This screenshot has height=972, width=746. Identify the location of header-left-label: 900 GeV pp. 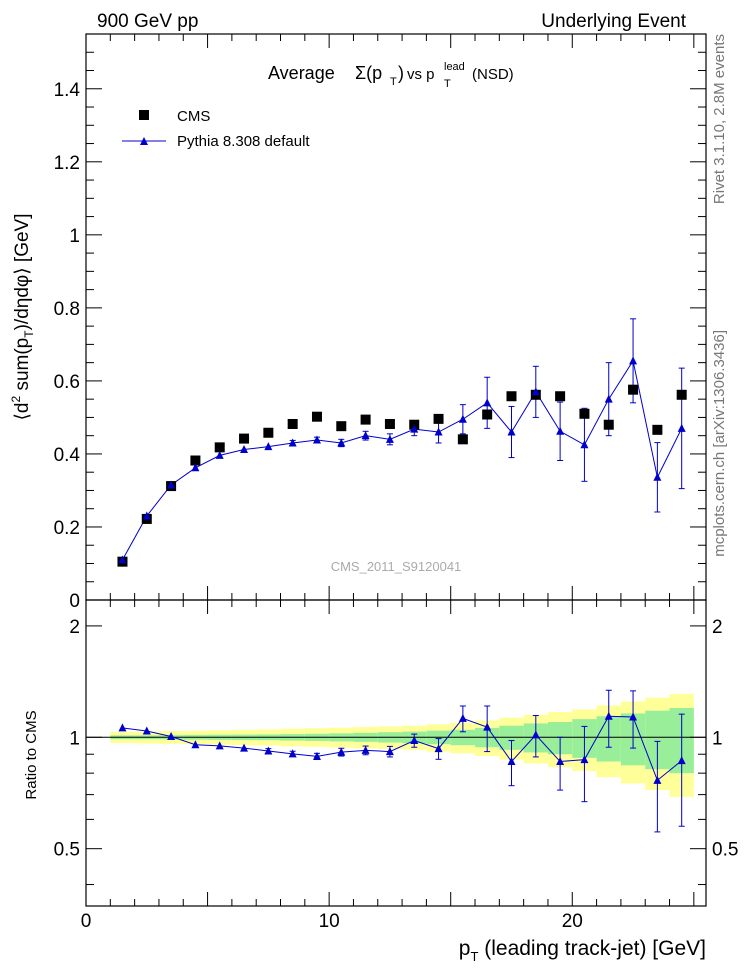
(147, 21).